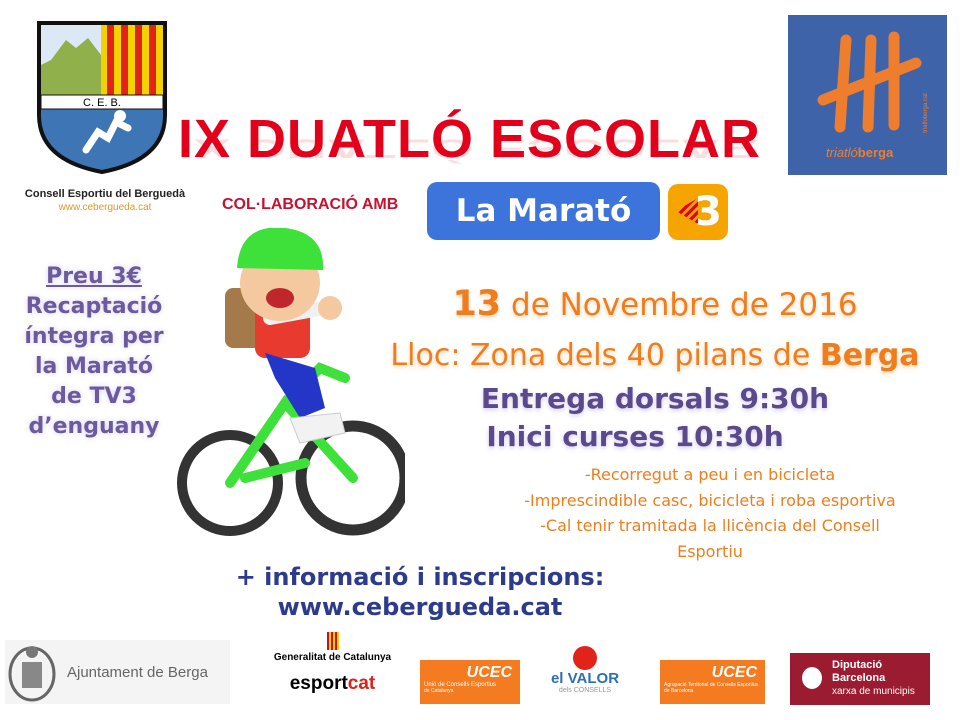 Image resolution: width=960 pixels, height=720 pixels. I want to click on ucec-sub: Unió de Consells Esportius, so click(460, 685).